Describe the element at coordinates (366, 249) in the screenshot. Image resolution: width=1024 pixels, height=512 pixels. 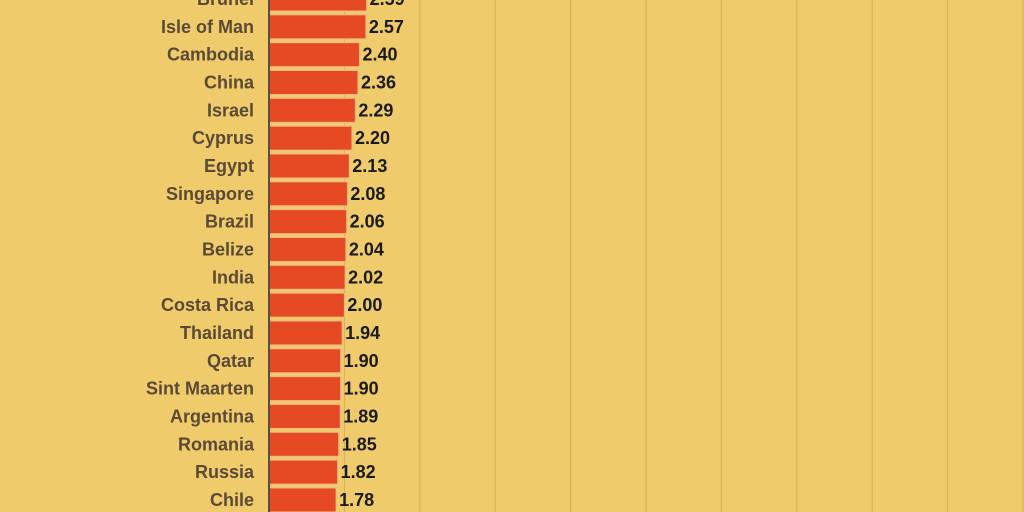
I see `value-label: 2.04` at that location.